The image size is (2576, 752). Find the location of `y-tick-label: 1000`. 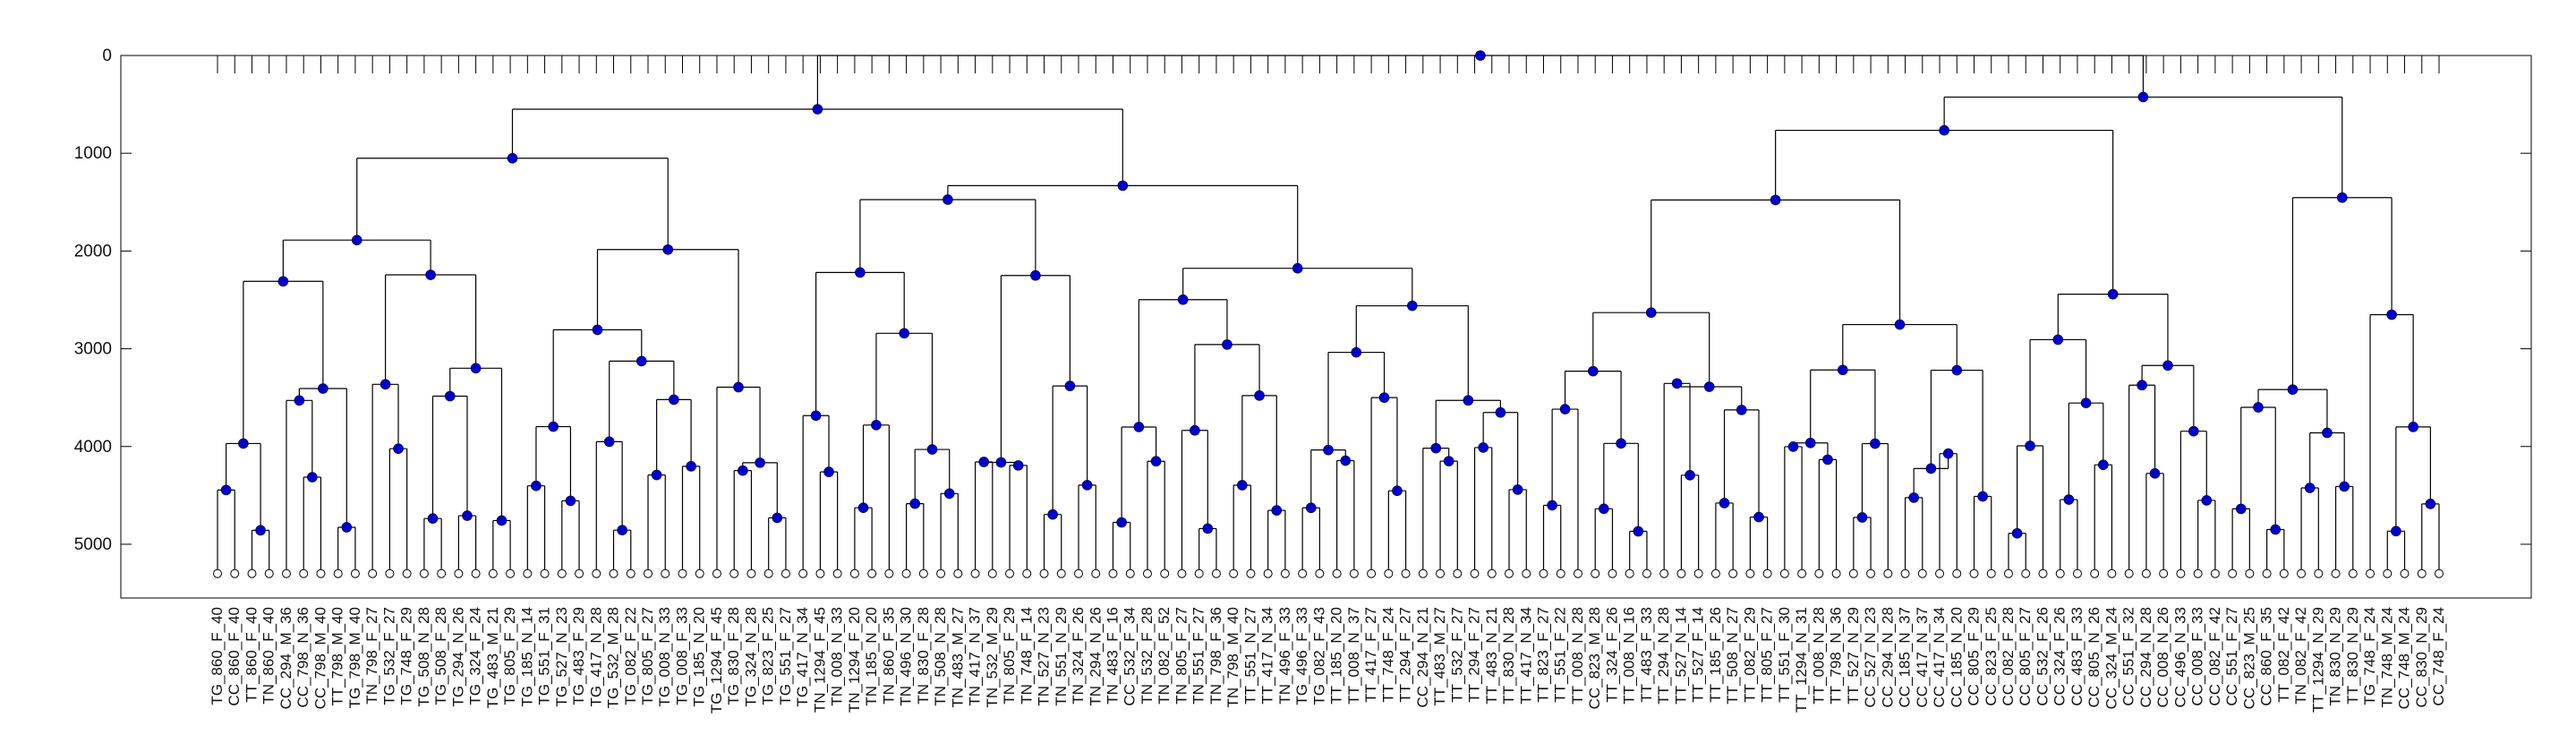

y-tick-label: 1000 is located at coordinates (93, 153).